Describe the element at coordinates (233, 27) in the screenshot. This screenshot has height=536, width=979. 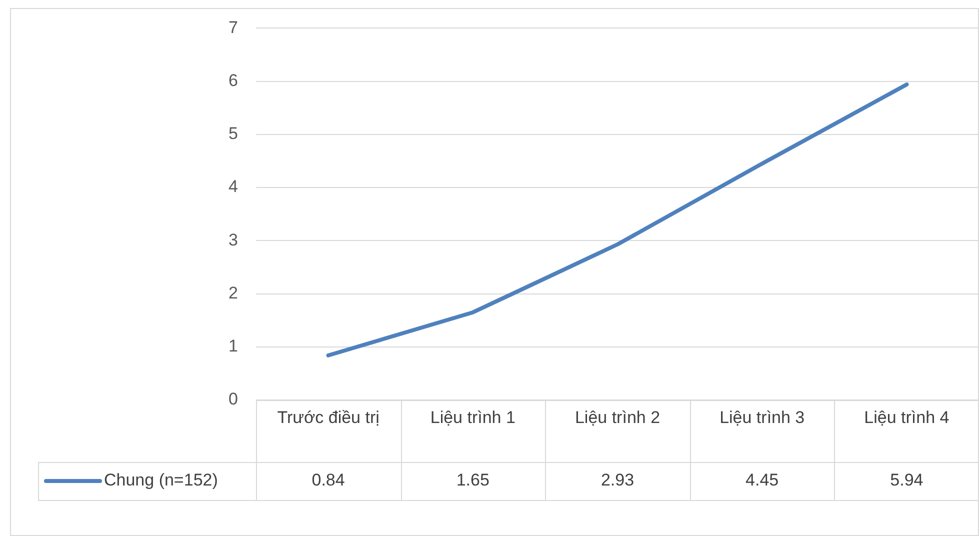
I see `y-tick-label: 7` at that location.